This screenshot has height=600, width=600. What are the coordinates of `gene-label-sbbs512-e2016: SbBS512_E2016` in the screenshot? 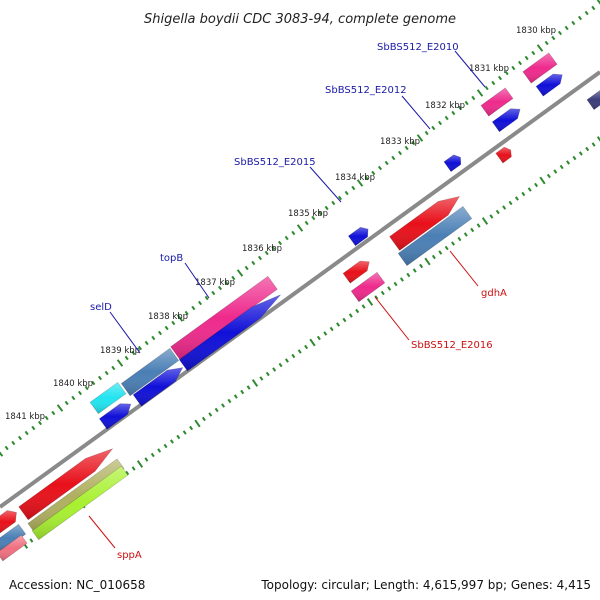 It's located at (452, 345).